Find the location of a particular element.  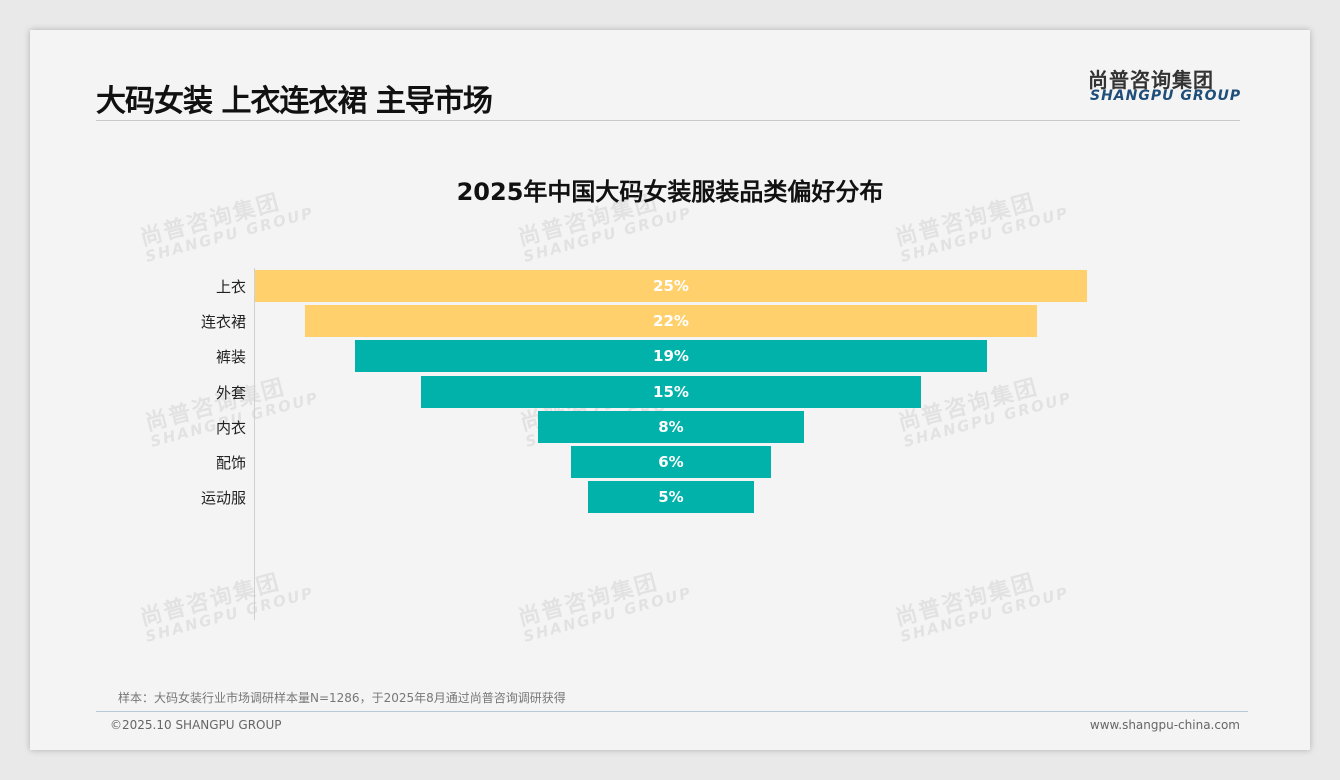

data-label: 19% is located at coordinates (671, 356).